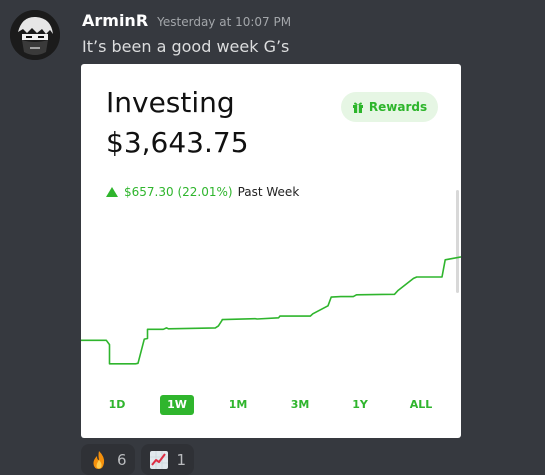  Describe the element at coordinates (238, 404) in the screenshot. I see `tab-1m: 1M` at that location.